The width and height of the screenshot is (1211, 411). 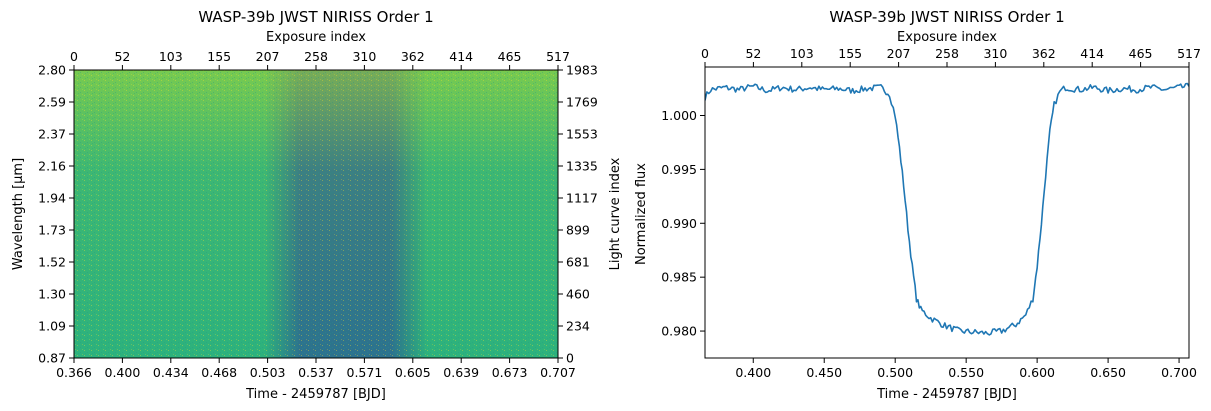 What do you see at coordinates (315, 17) in the screenshot?
I see `heatmap-title: WASP-39b JWST NIRISS Order 1` at bounding box center [315, 17].